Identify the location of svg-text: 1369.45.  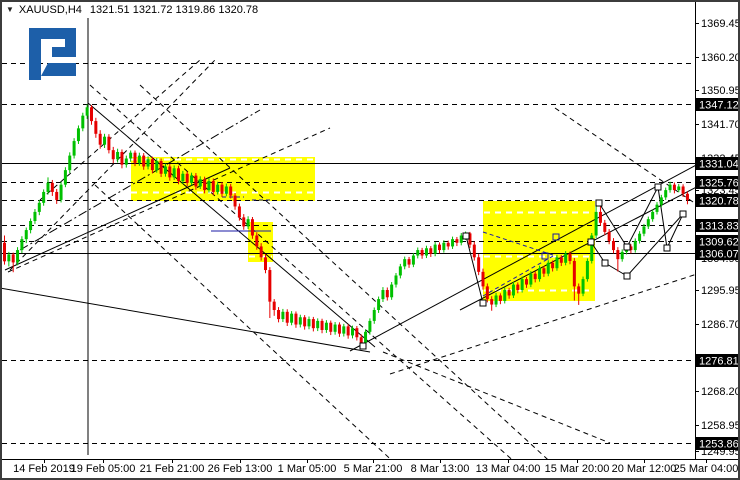
(720, 24).